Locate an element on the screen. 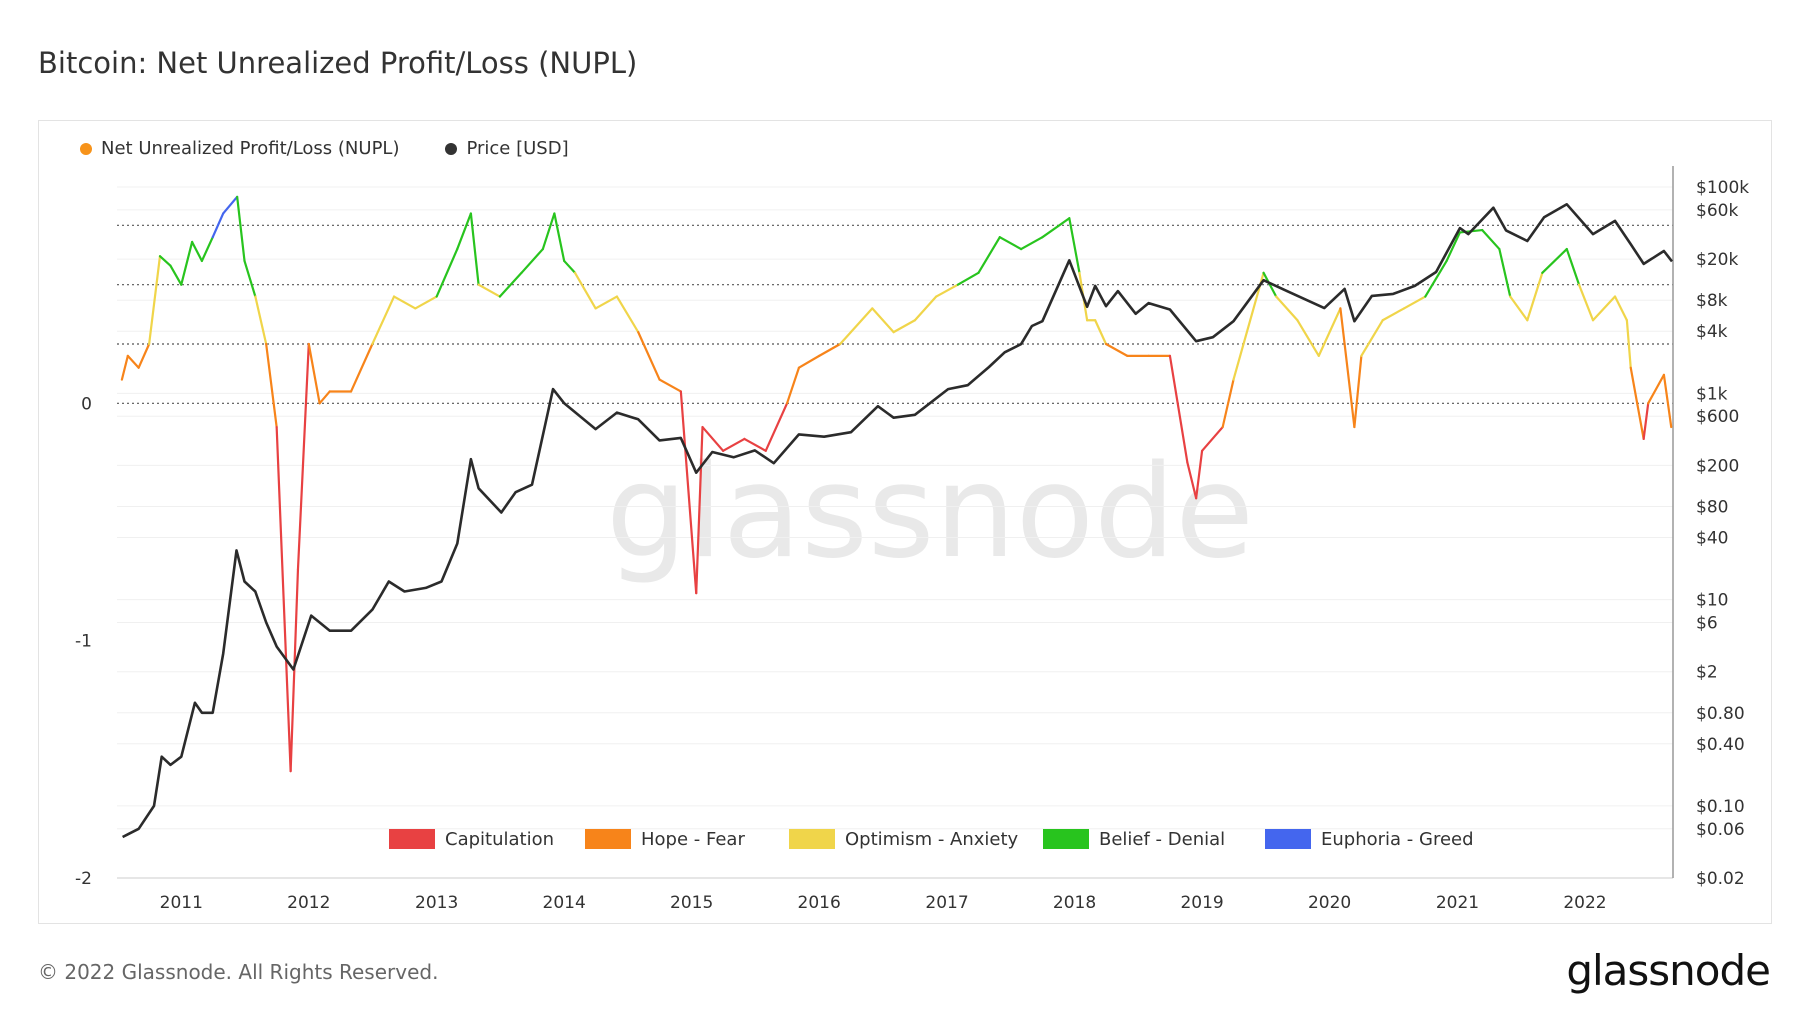 Image resolution: width=1800 pixels, height=1013 pixels. zone-label: Optimism - Anxiety is located at coordinates (932, 839).